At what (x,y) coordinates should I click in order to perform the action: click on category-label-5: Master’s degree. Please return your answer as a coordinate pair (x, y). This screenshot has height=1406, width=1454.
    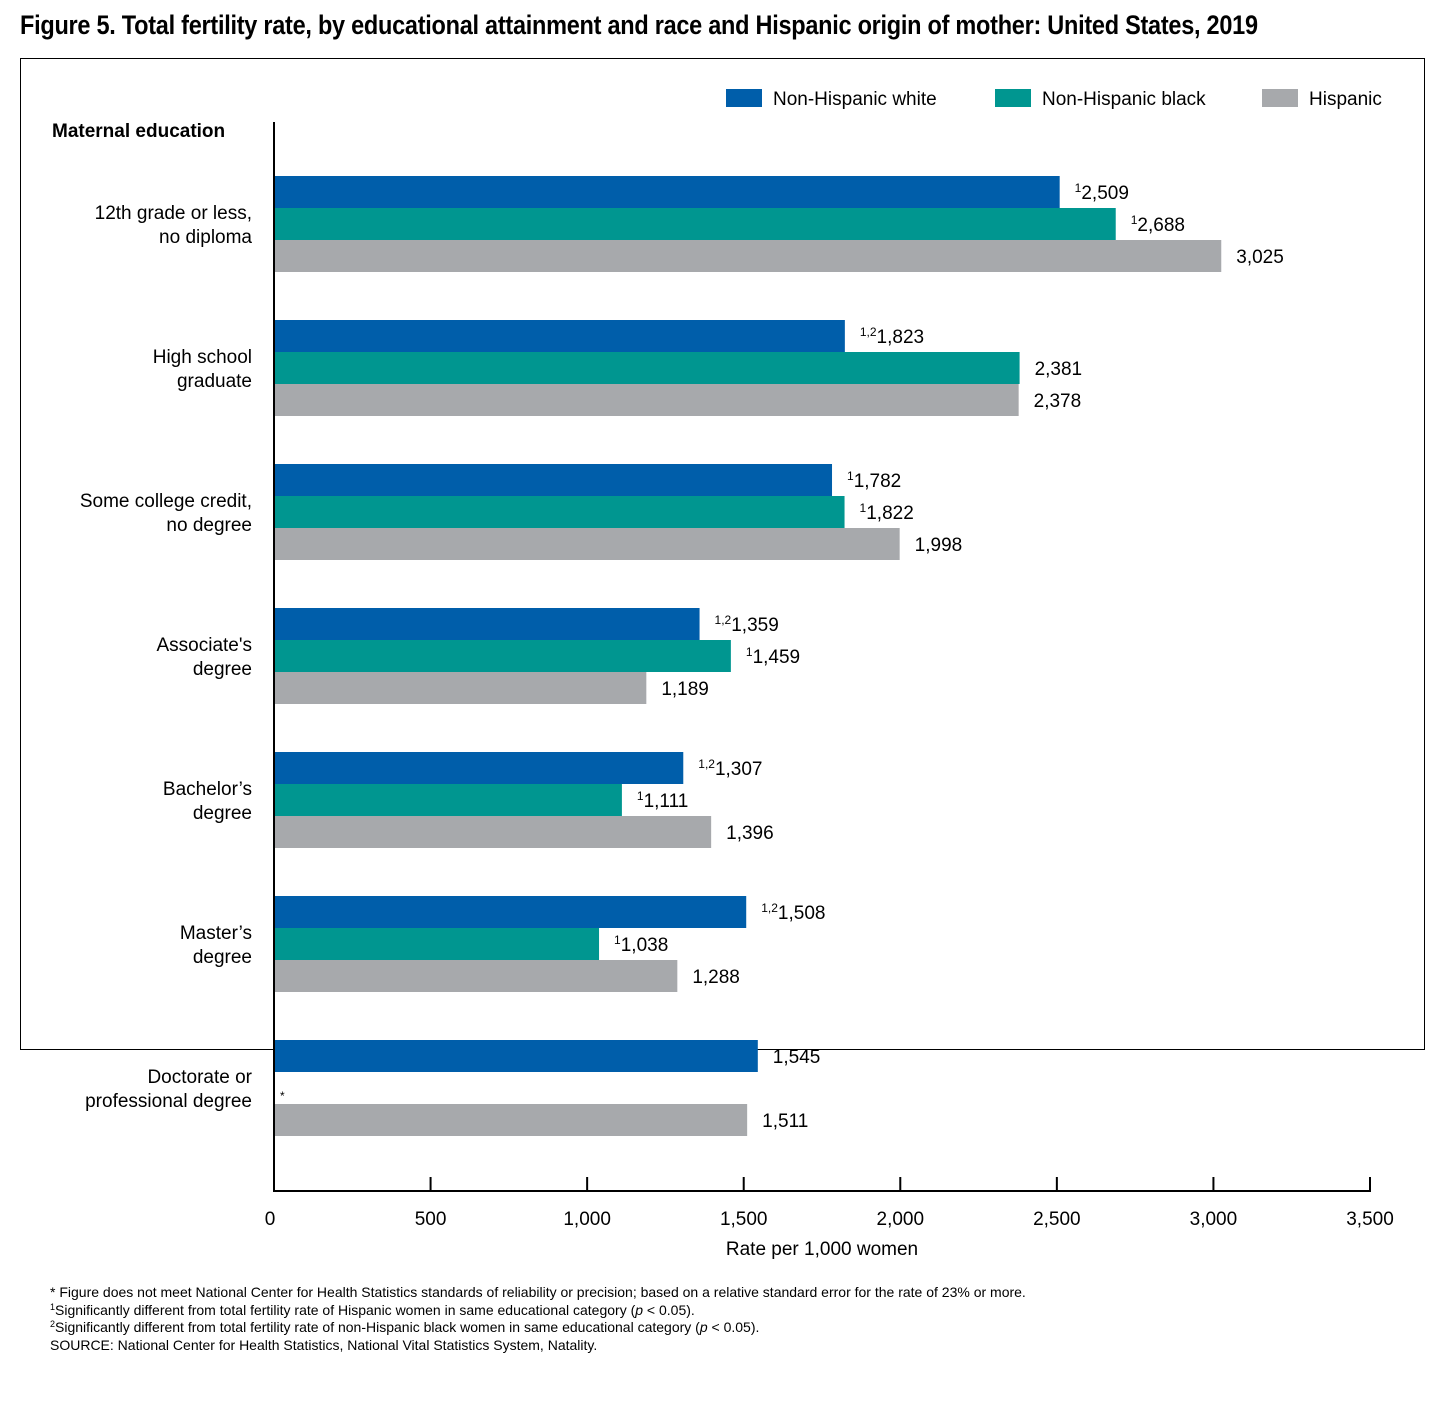
    Looking at the image, I should click on (216, 945).